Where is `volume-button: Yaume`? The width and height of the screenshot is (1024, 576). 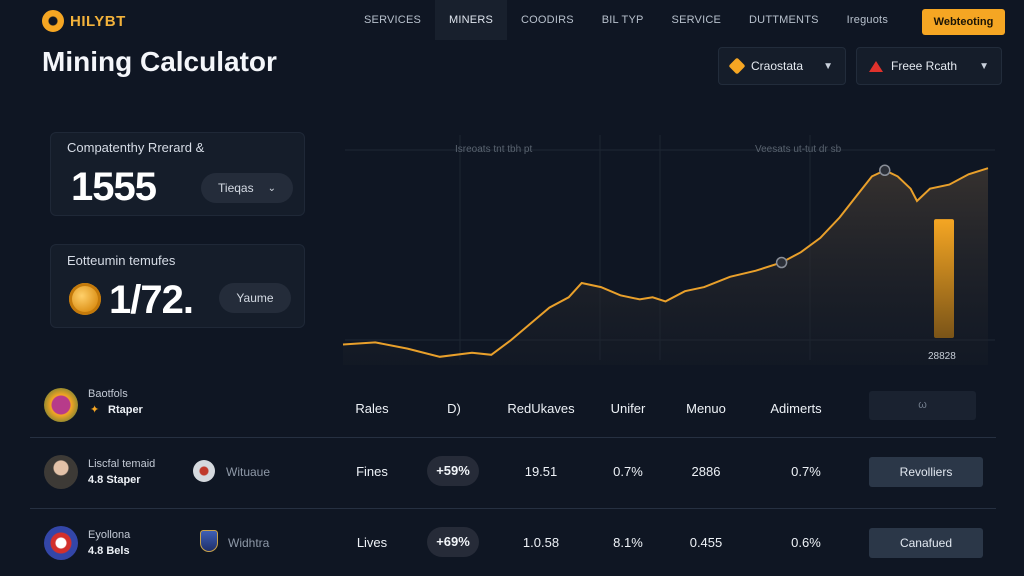 volume-button: Yaume is located at coordinates (255, 298).